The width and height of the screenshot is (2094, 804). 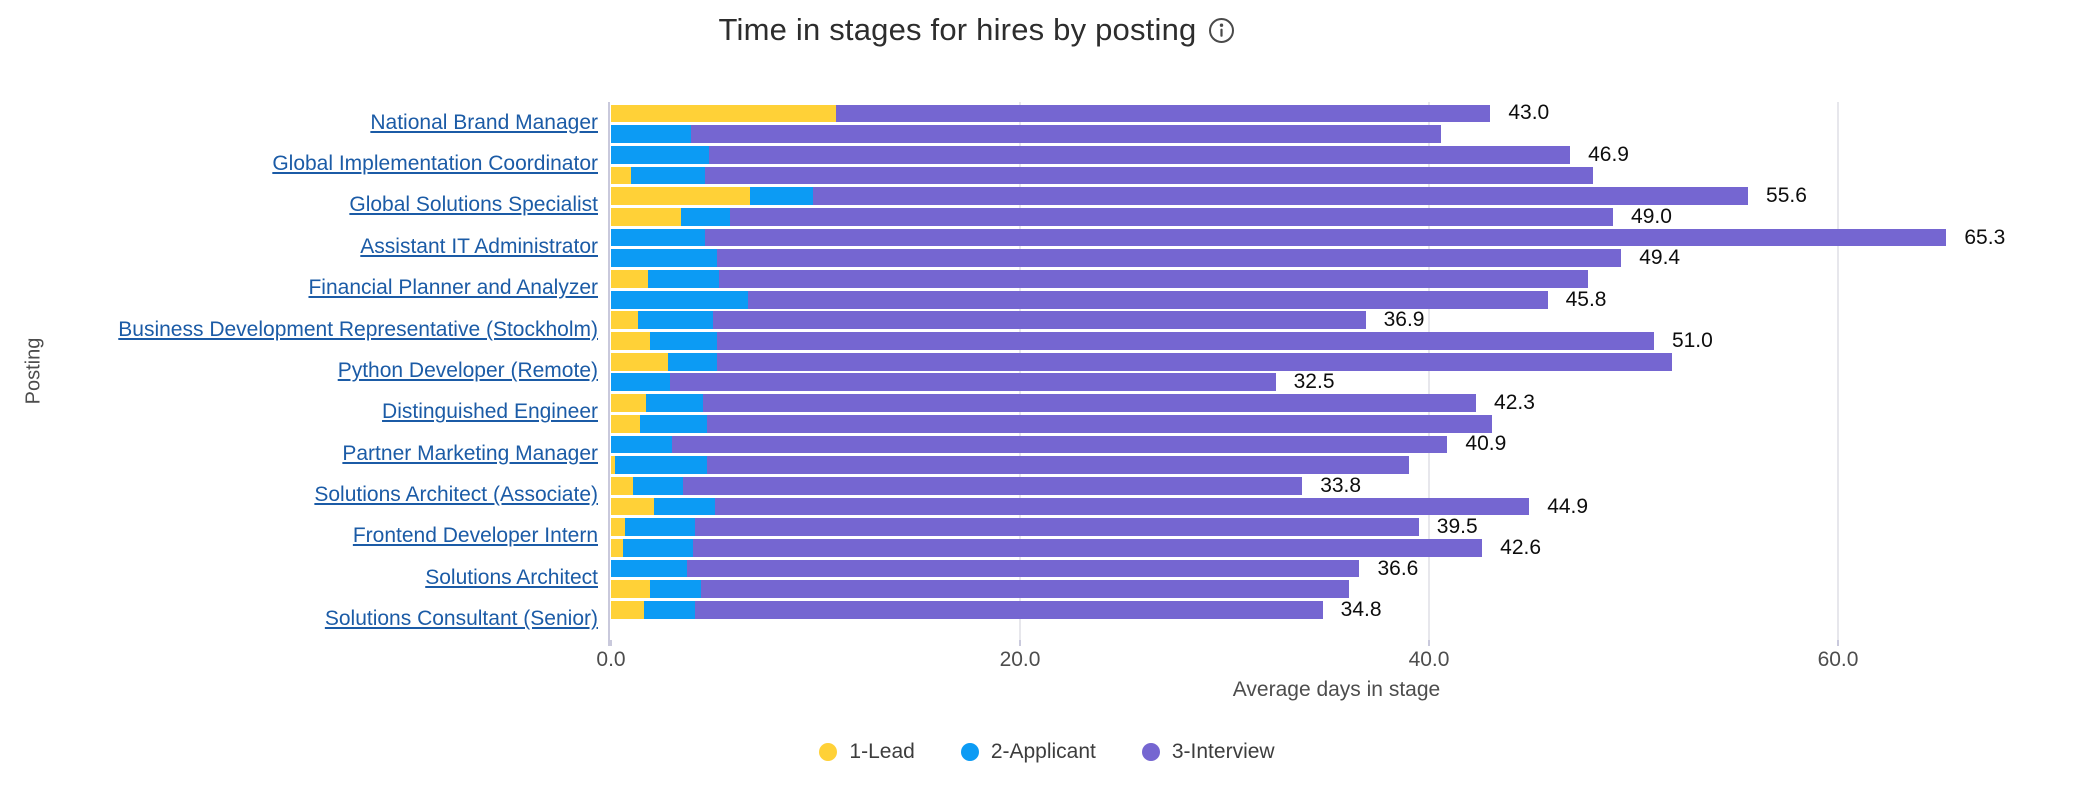 I want to click on posting-link: Frontend Developer Intern, so click(x=475, y=536).